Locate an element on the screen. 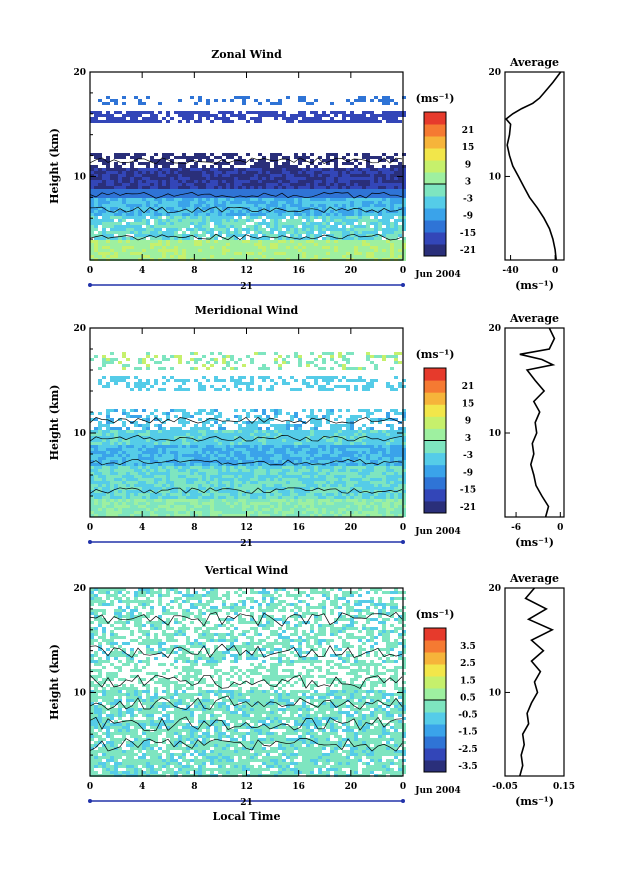 Image resolution: width=627 pixels, height=877 pixels. colorbar-label: 21 is located at coordinates (468, 131).